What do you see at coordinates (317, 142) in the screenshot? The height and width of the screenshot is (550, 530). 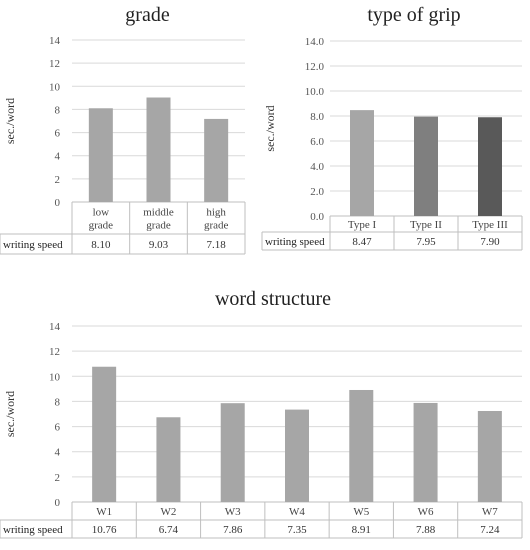 I see `y-tick-label: 6.0` at bounding box center [317, 142].